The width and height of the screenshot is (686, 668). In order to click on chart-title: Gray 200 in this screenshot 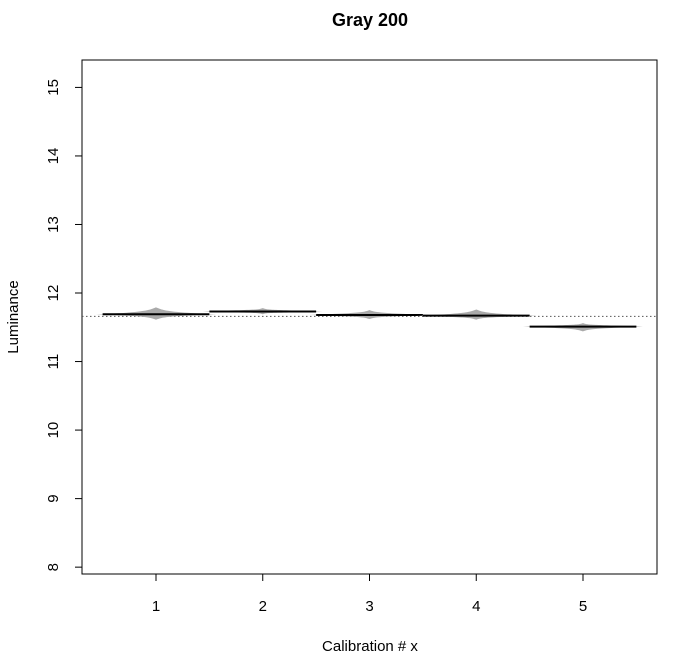, I will do `click(370, 20)`.